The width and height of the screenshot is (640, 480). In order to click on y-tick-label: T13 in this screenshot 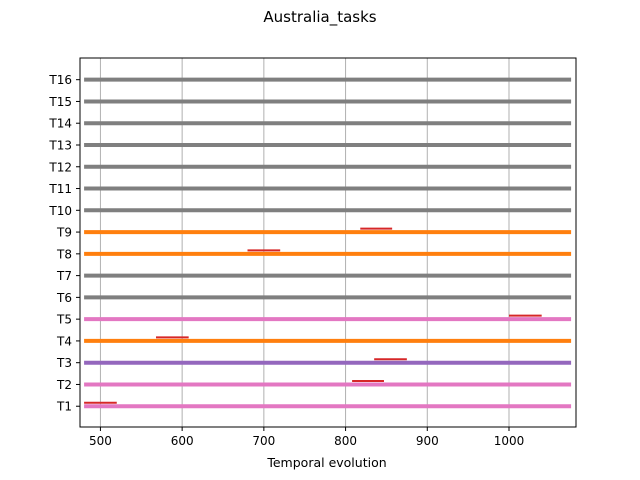, I will do `click(60, 145)`.